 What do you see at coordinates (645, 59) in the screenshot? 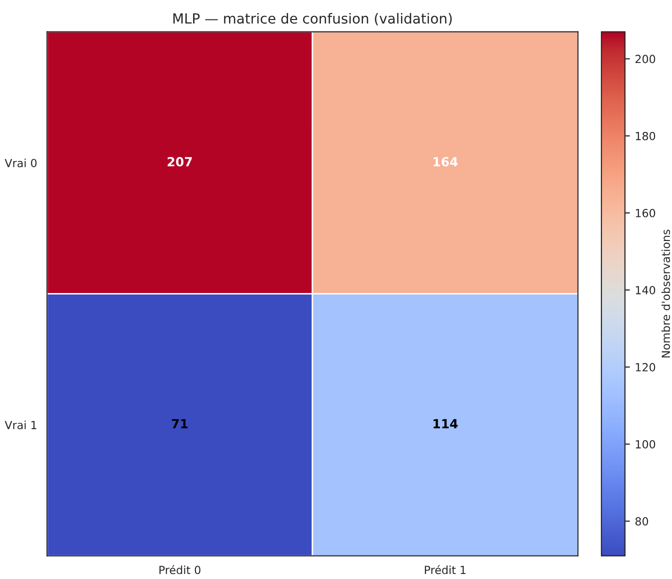
I see `color-bar-label: 200` at bounding box center [645, 59].